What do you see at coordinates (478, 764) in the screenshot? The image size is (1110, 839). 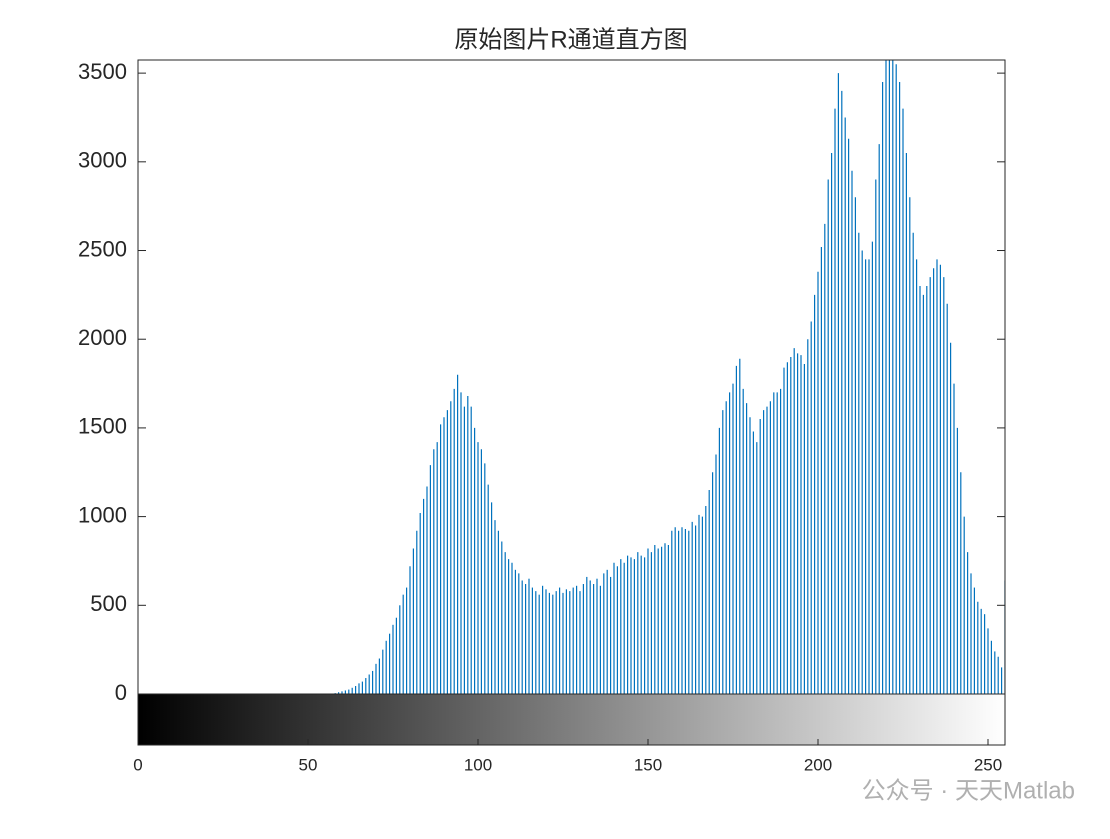 I see `x-tick-label: 100` at bounding box center [478, 764].